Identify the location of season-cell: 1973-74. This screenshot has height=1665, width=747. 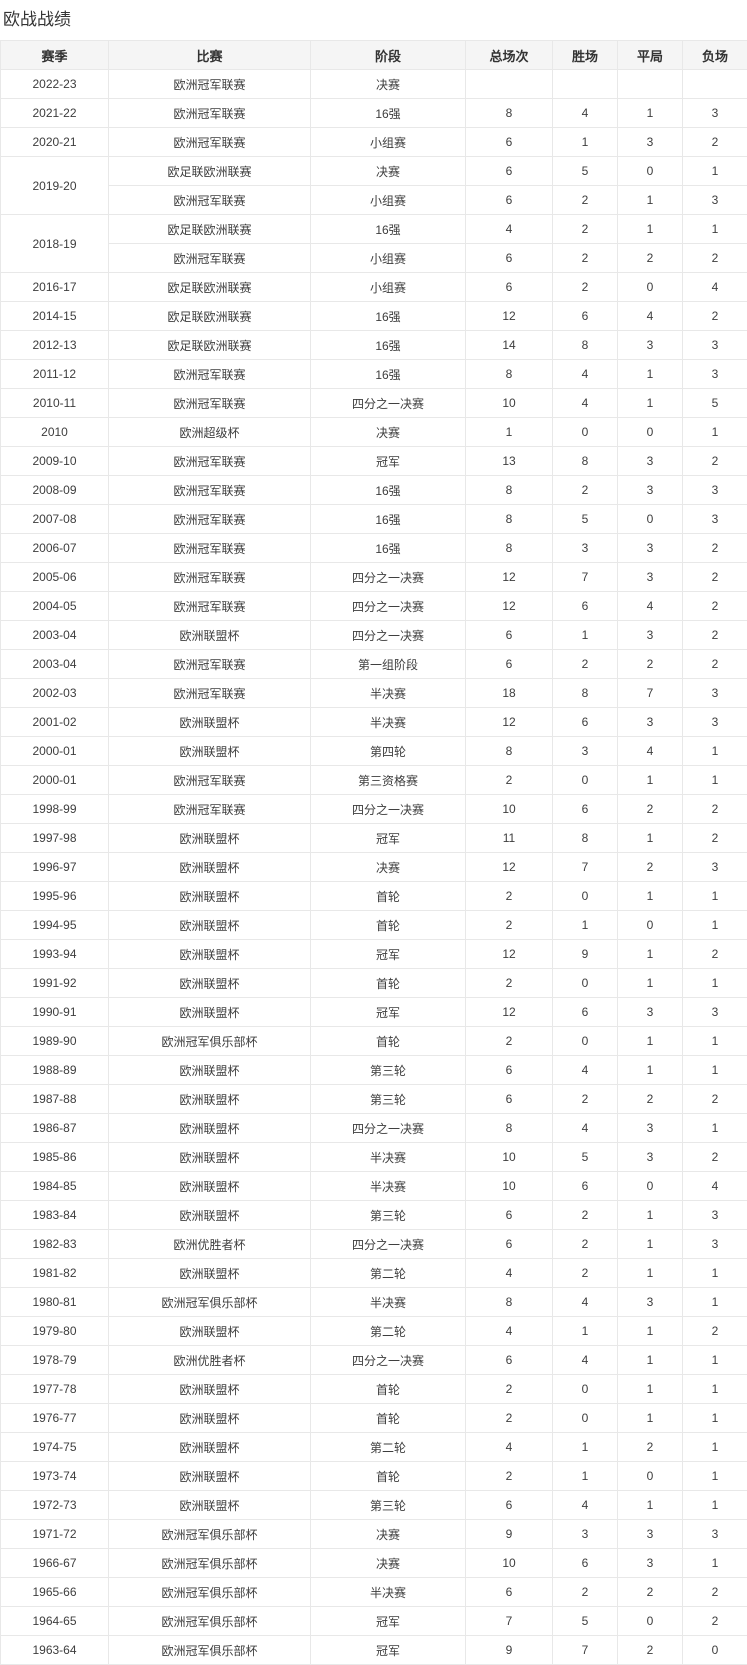
(55, 1476).